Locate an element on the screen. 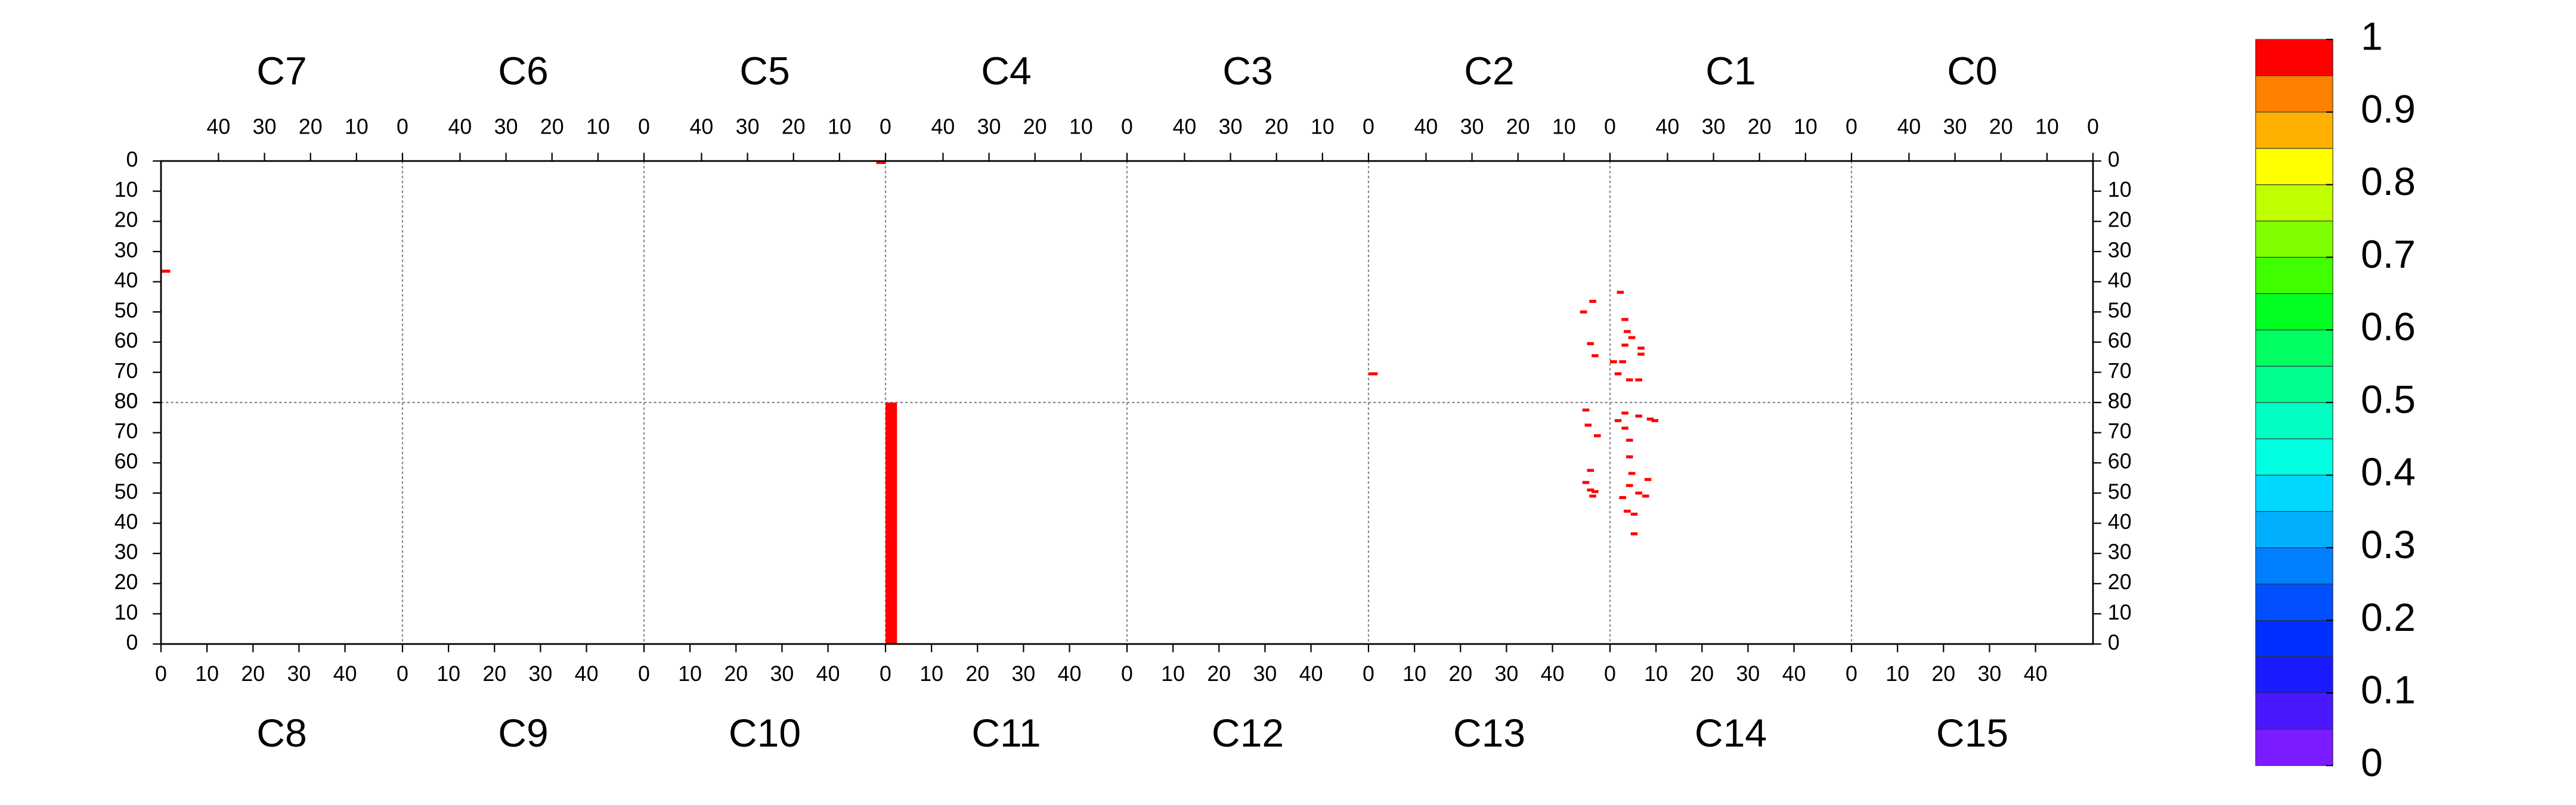 The image size is (2576, 805). colorbar-tick-label: 0.5 is located at coordinates (2388, 399).